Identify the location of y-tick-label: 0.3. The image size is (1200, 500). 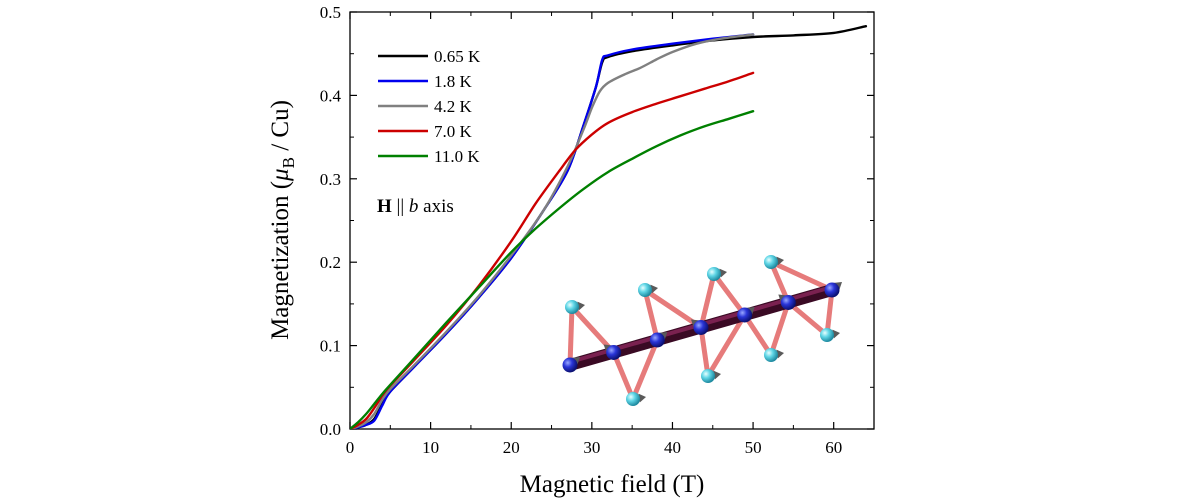
(330, 179).